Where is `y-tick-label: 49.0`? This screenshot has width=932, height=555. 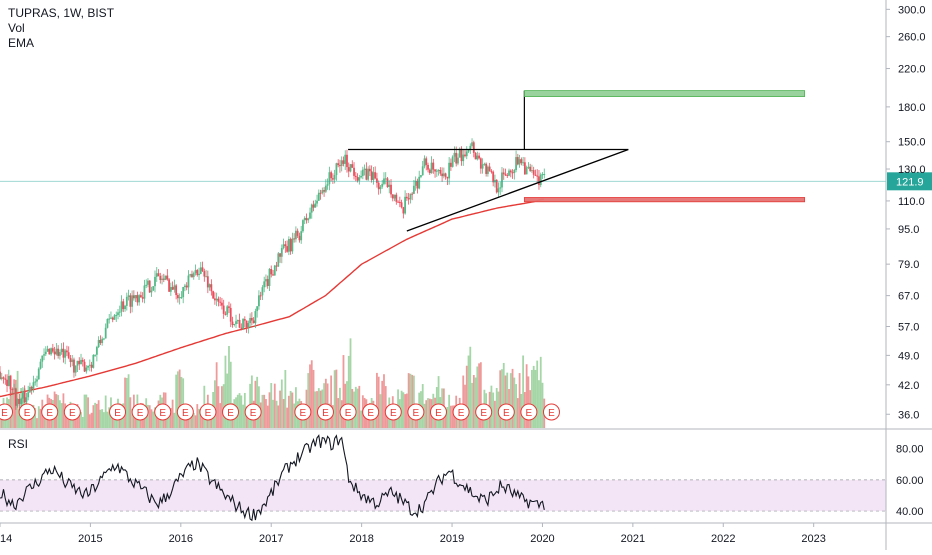
y-tick-label: 49.0 is located at coordinates (908, 356).